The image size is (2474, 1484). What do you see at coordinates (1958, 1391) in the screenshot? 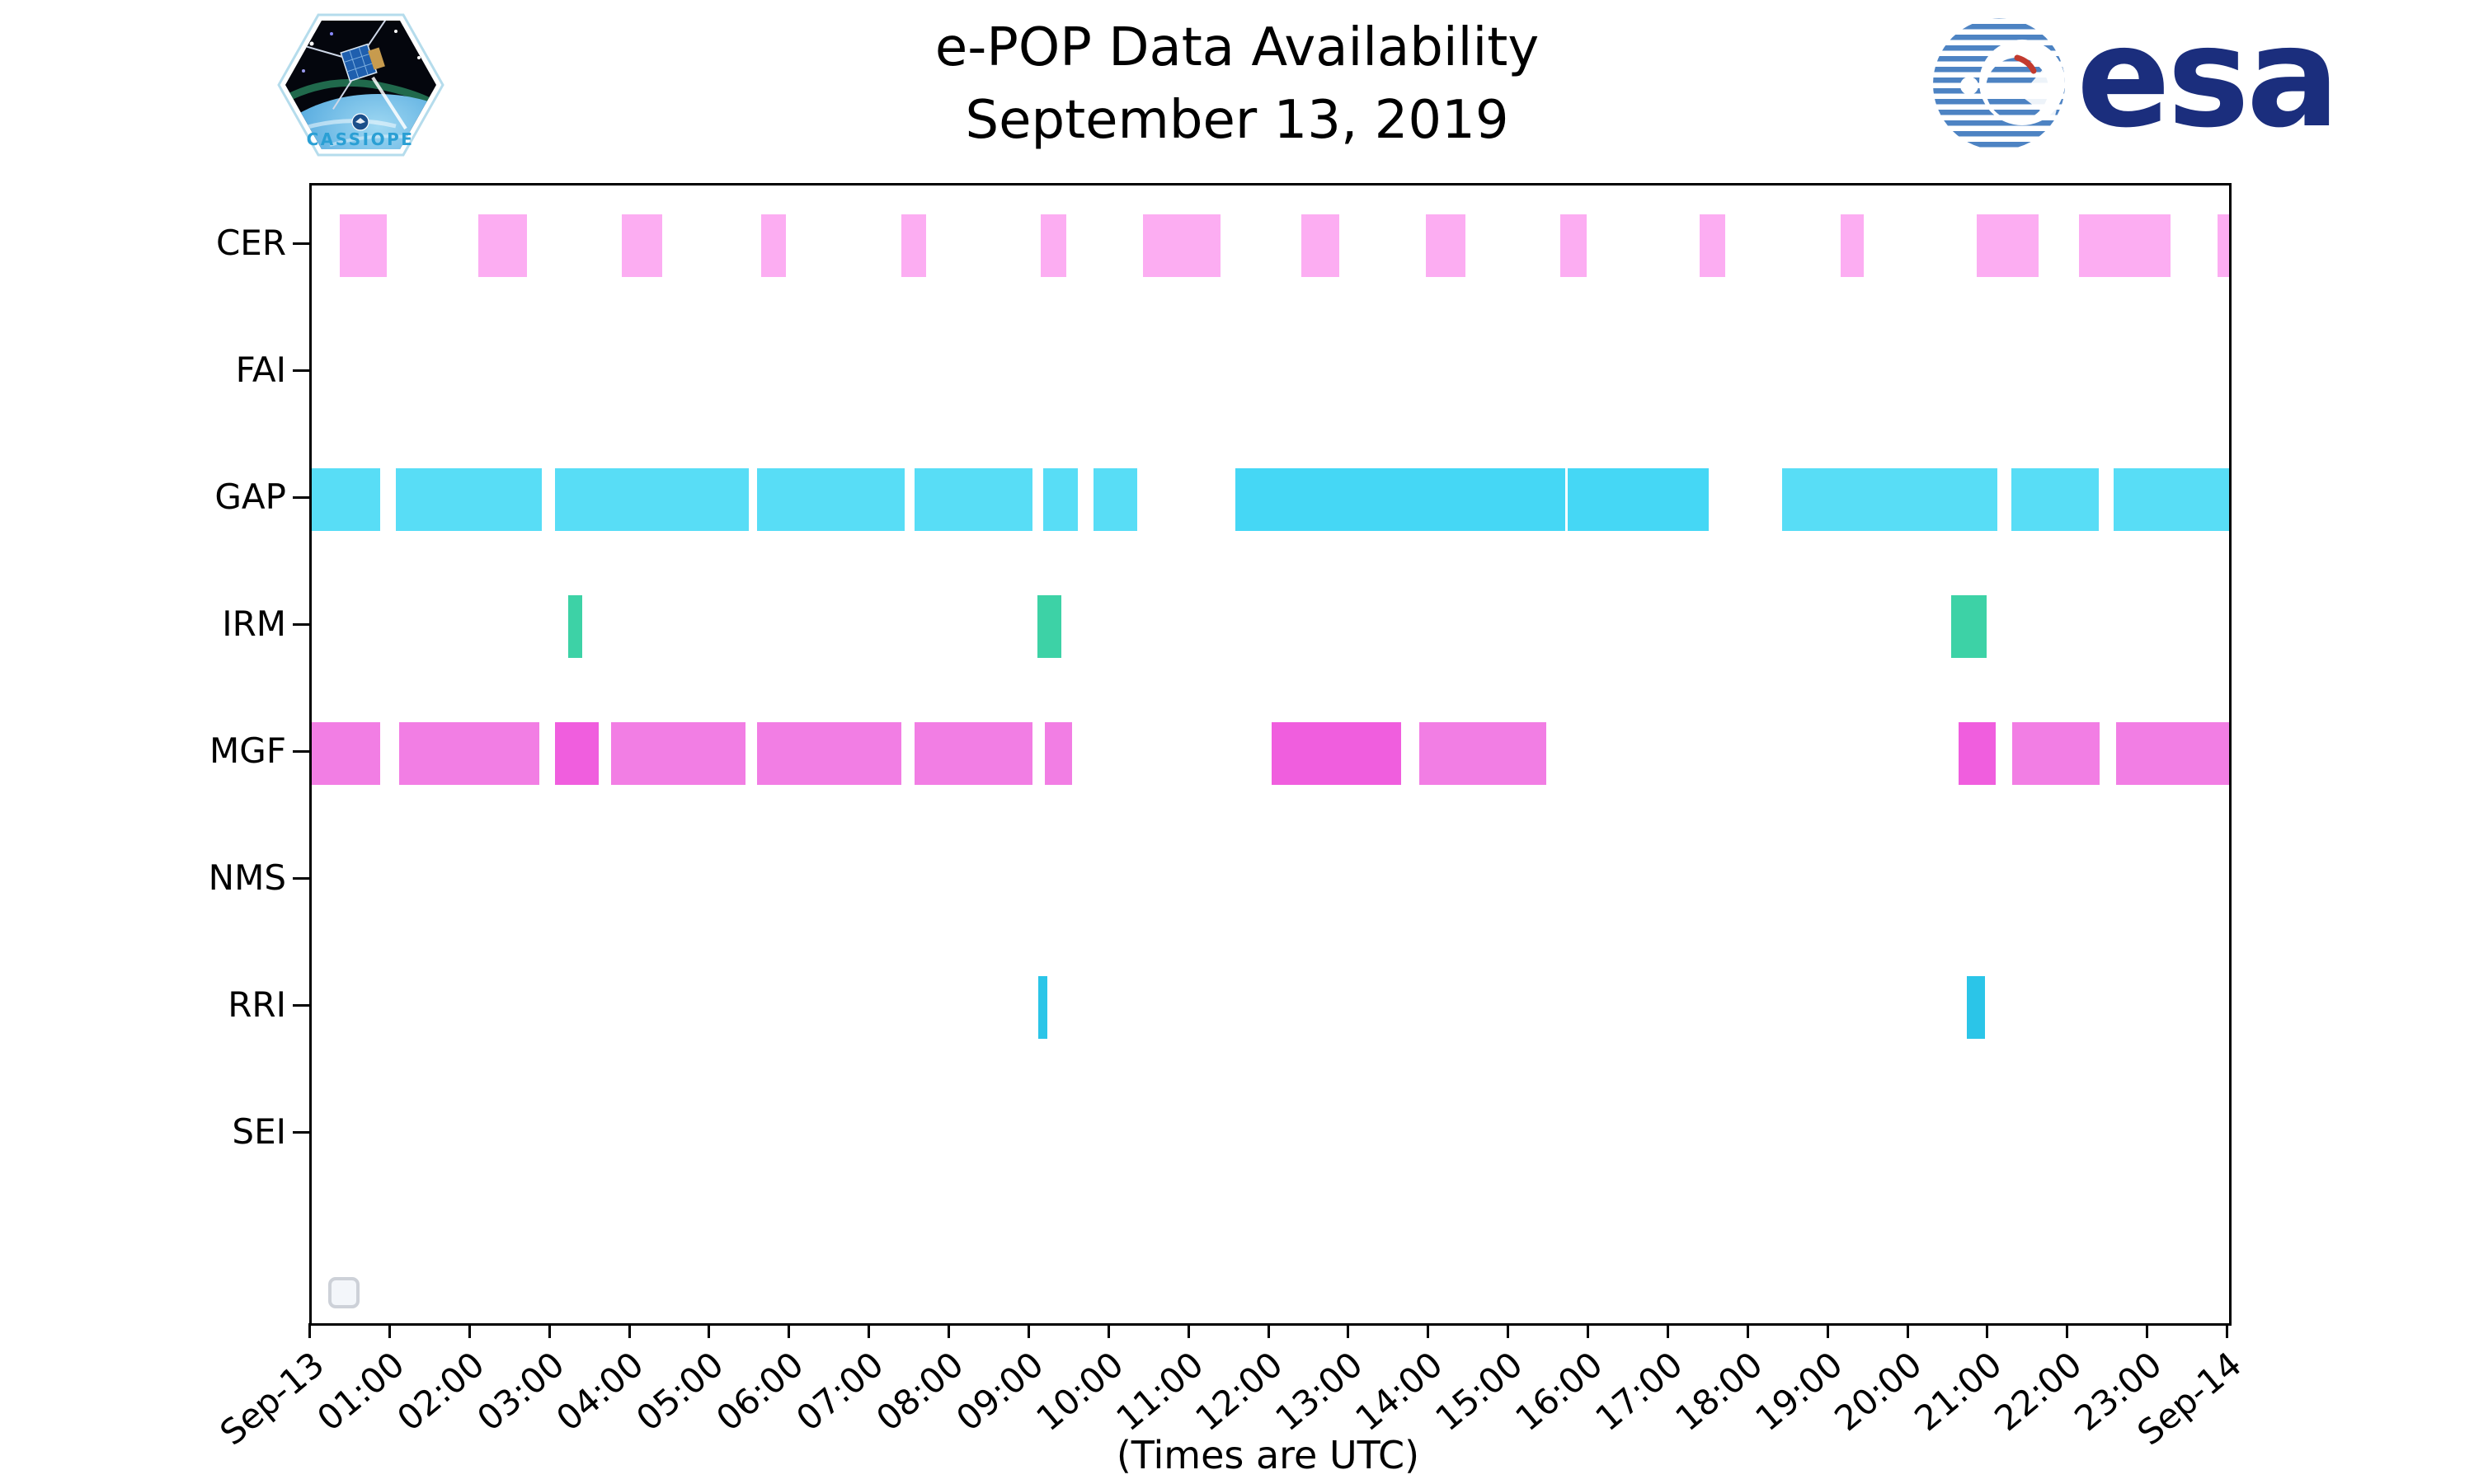
I see `x-tick-label-21: 21:00` at bounding box center [1958, 1391].